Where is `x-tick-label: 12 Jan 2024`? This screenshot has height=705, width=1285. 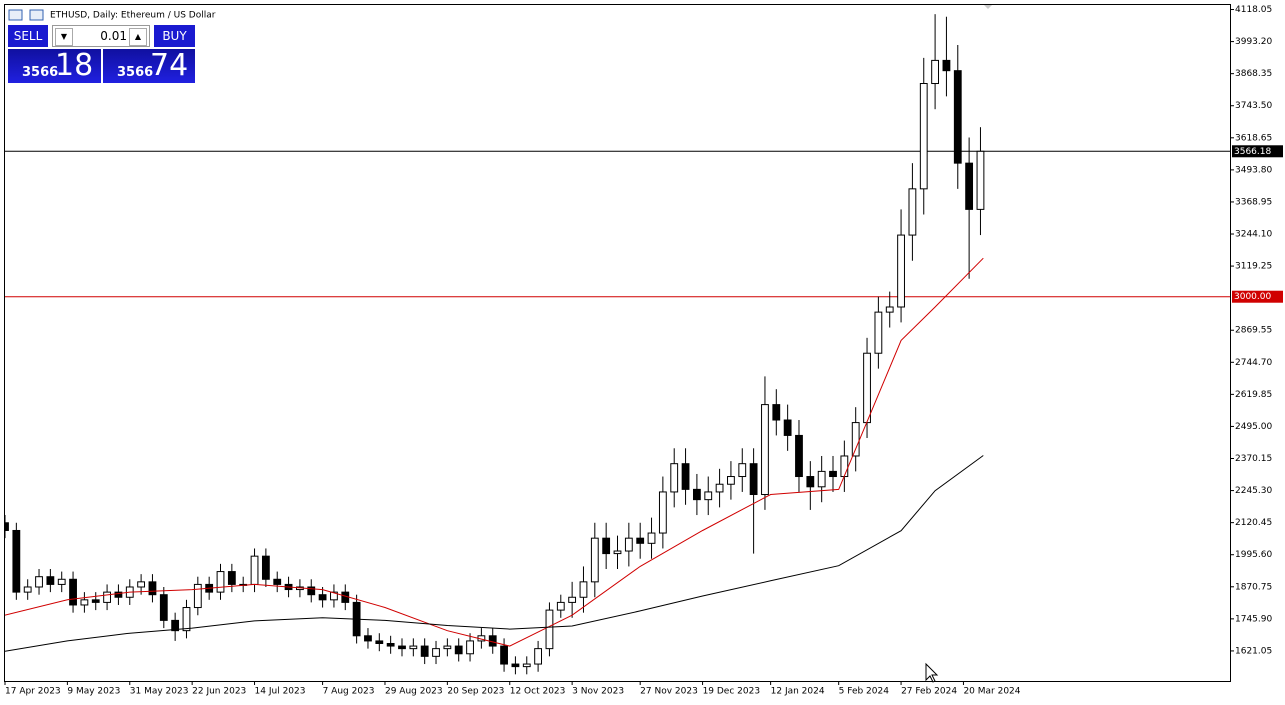
x-tick-label: 12 Jan 2024 is located at coordinates (798, 692).